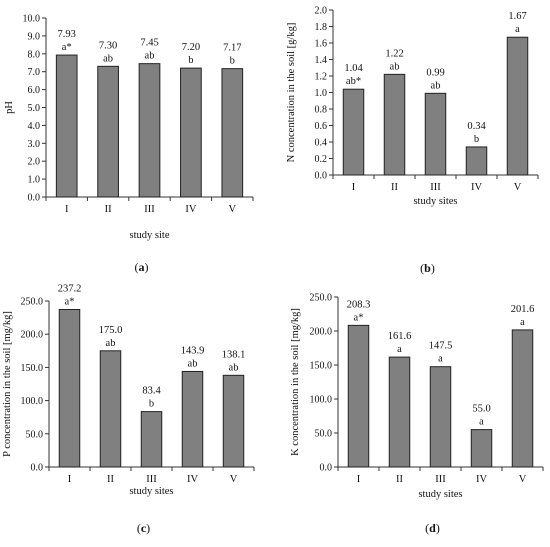 This screenshot has width=550, height=547. What do you see at coordinates (143, 528) in the screenshot?
I see `panel-label: (c)` at bounding box center [143, 528].